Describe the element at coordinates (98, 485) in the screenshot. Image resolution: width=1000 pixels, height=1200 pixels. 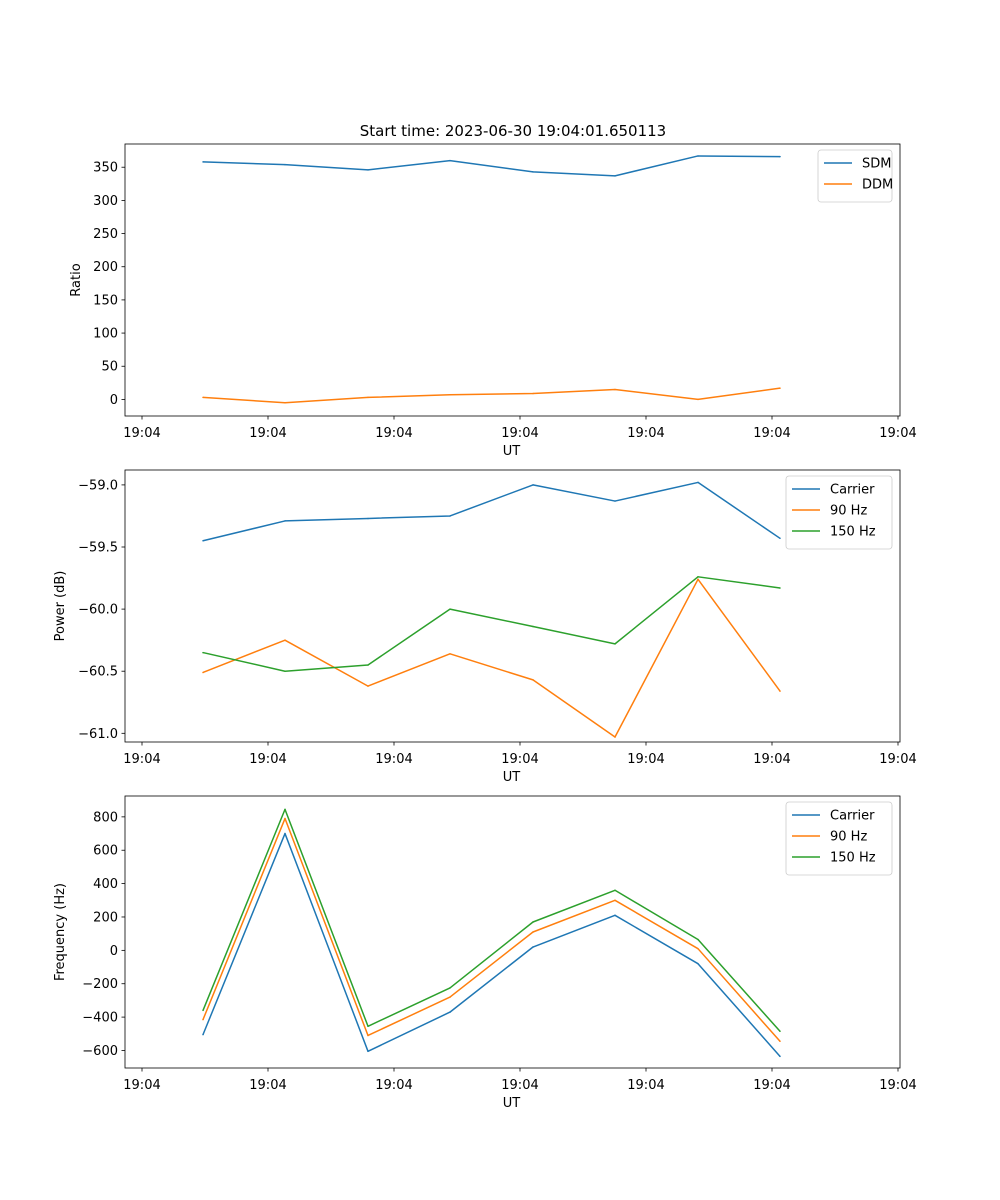
I see `y-tick-label: −59.0` at that location.